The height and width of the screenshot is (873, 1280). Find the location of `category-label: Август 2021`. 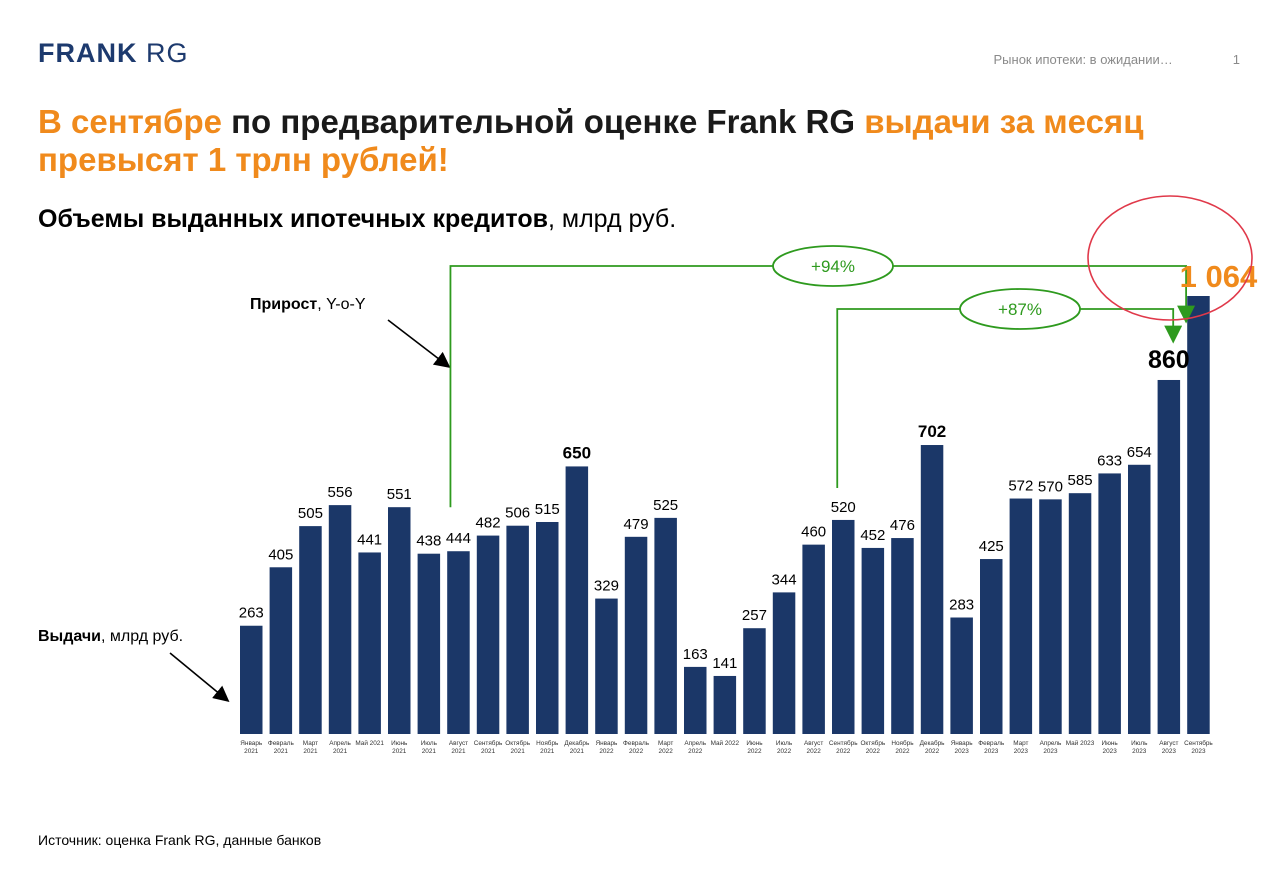

category-label: Август 2021 is located at coordinates (458, 747).